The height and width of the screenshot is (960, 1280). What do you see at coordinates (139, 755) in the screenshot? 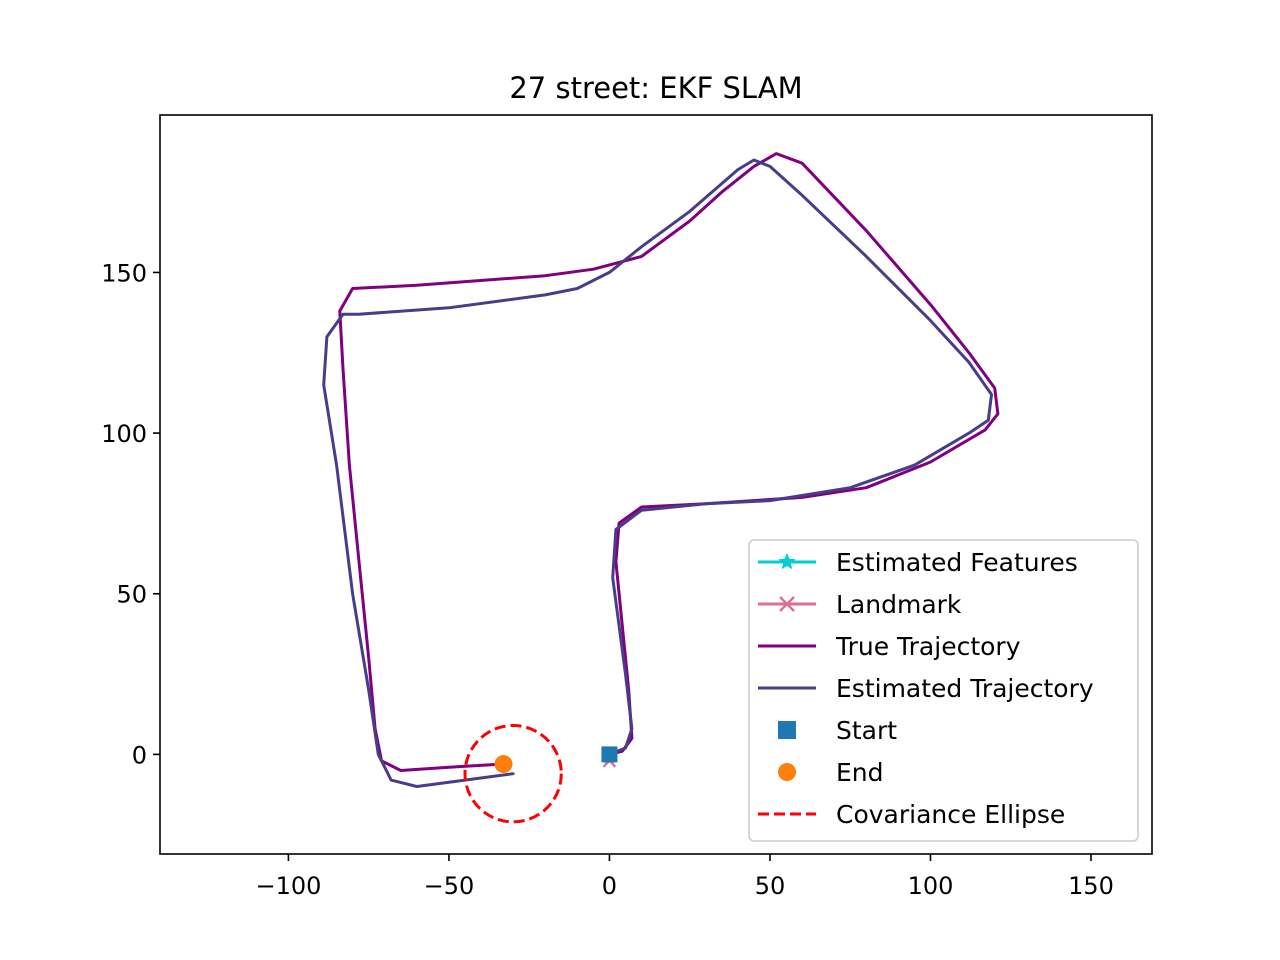
I see `y-tick-label: 0` at bounding box center [139, 755].